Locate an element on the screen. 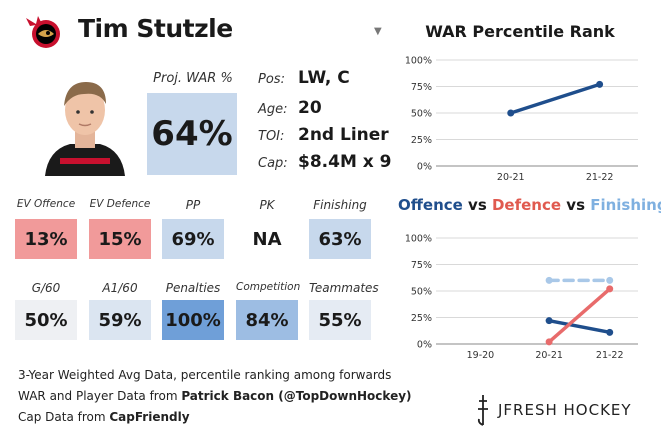  age-value: 20 is located at coordinates (310, 108).